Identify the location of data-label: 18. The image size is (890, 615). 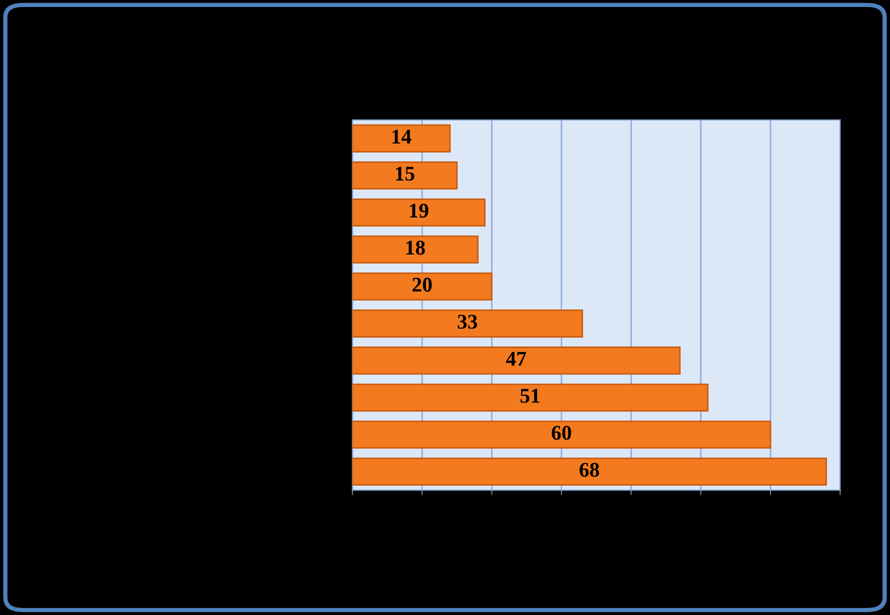
(415, 247).